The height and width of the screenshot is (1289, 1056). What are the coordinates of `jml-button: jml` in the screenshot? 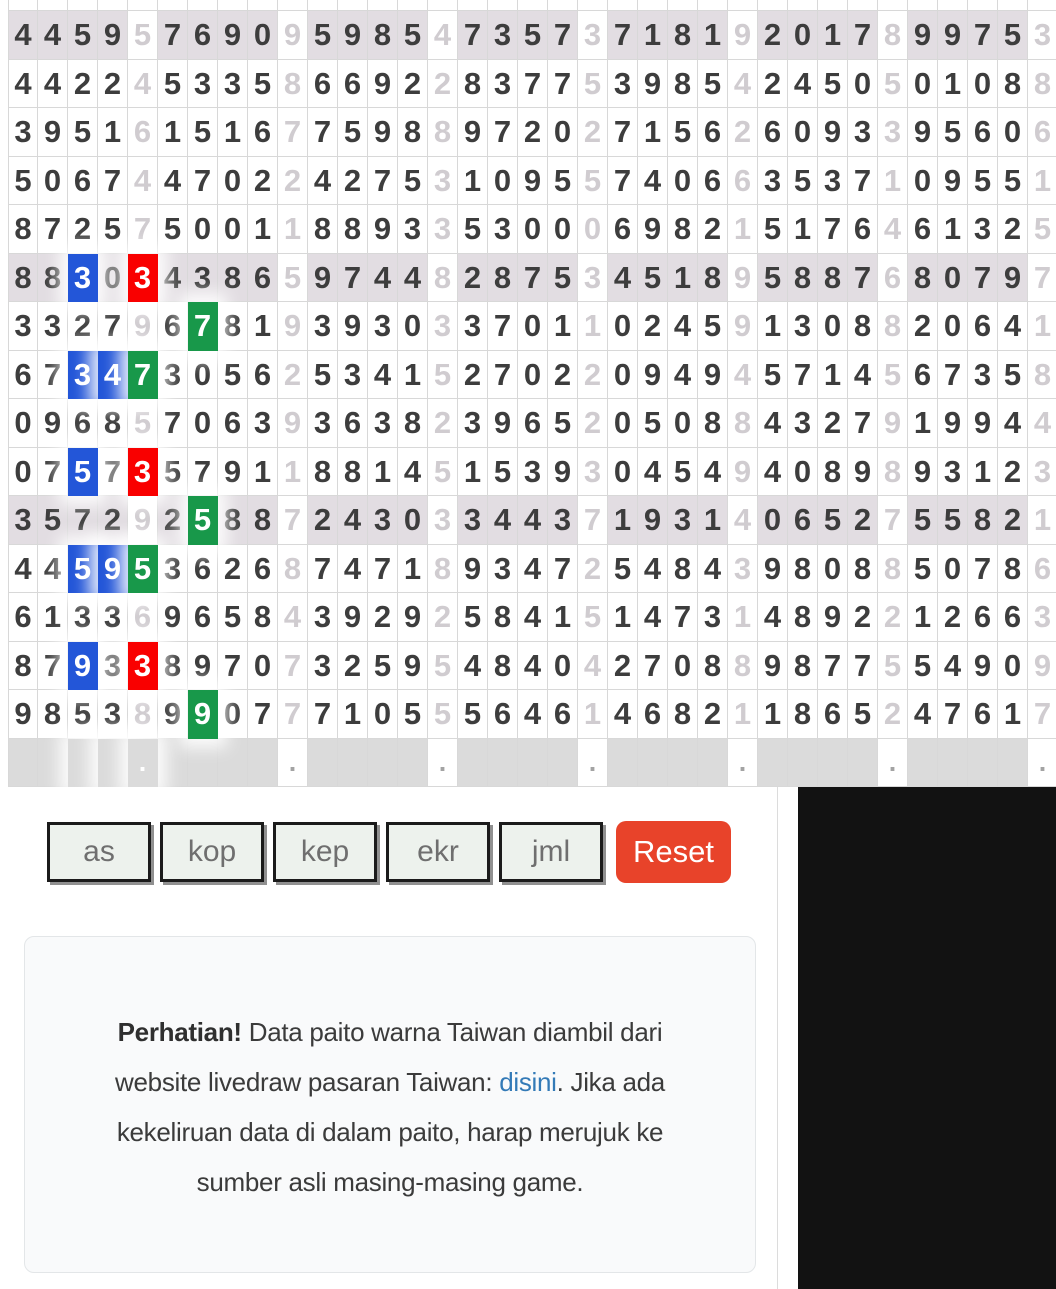 It's located at (551, 852).